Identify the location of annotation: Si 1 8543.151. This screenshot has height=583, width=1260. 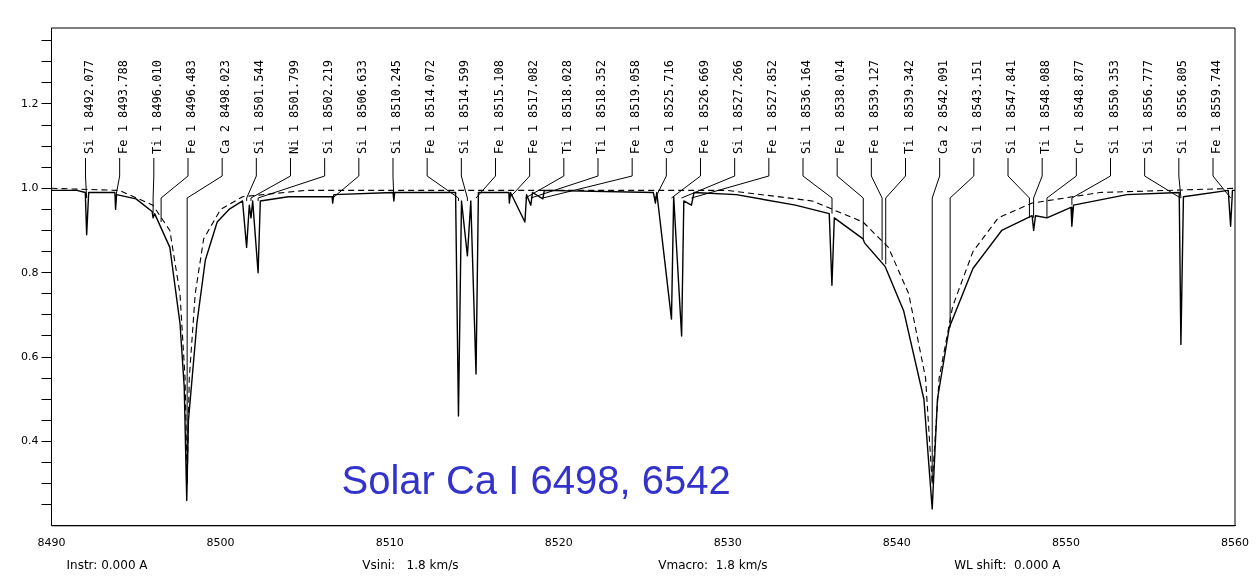
(976, 107).